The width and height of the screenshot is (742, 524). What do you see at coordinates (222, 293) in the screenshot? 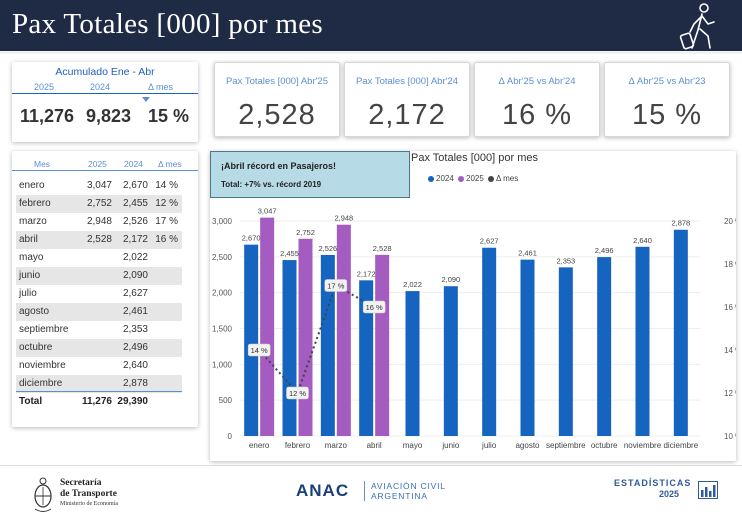
I see `y-tick-label: 2,000` at bounding box center [222, 293].